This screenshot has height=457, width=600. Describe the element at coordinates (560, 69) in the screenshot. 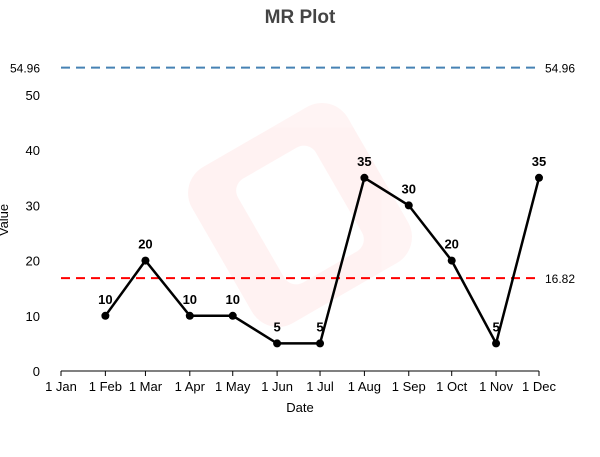

I see `reference-label-right: 54.96` at that location.